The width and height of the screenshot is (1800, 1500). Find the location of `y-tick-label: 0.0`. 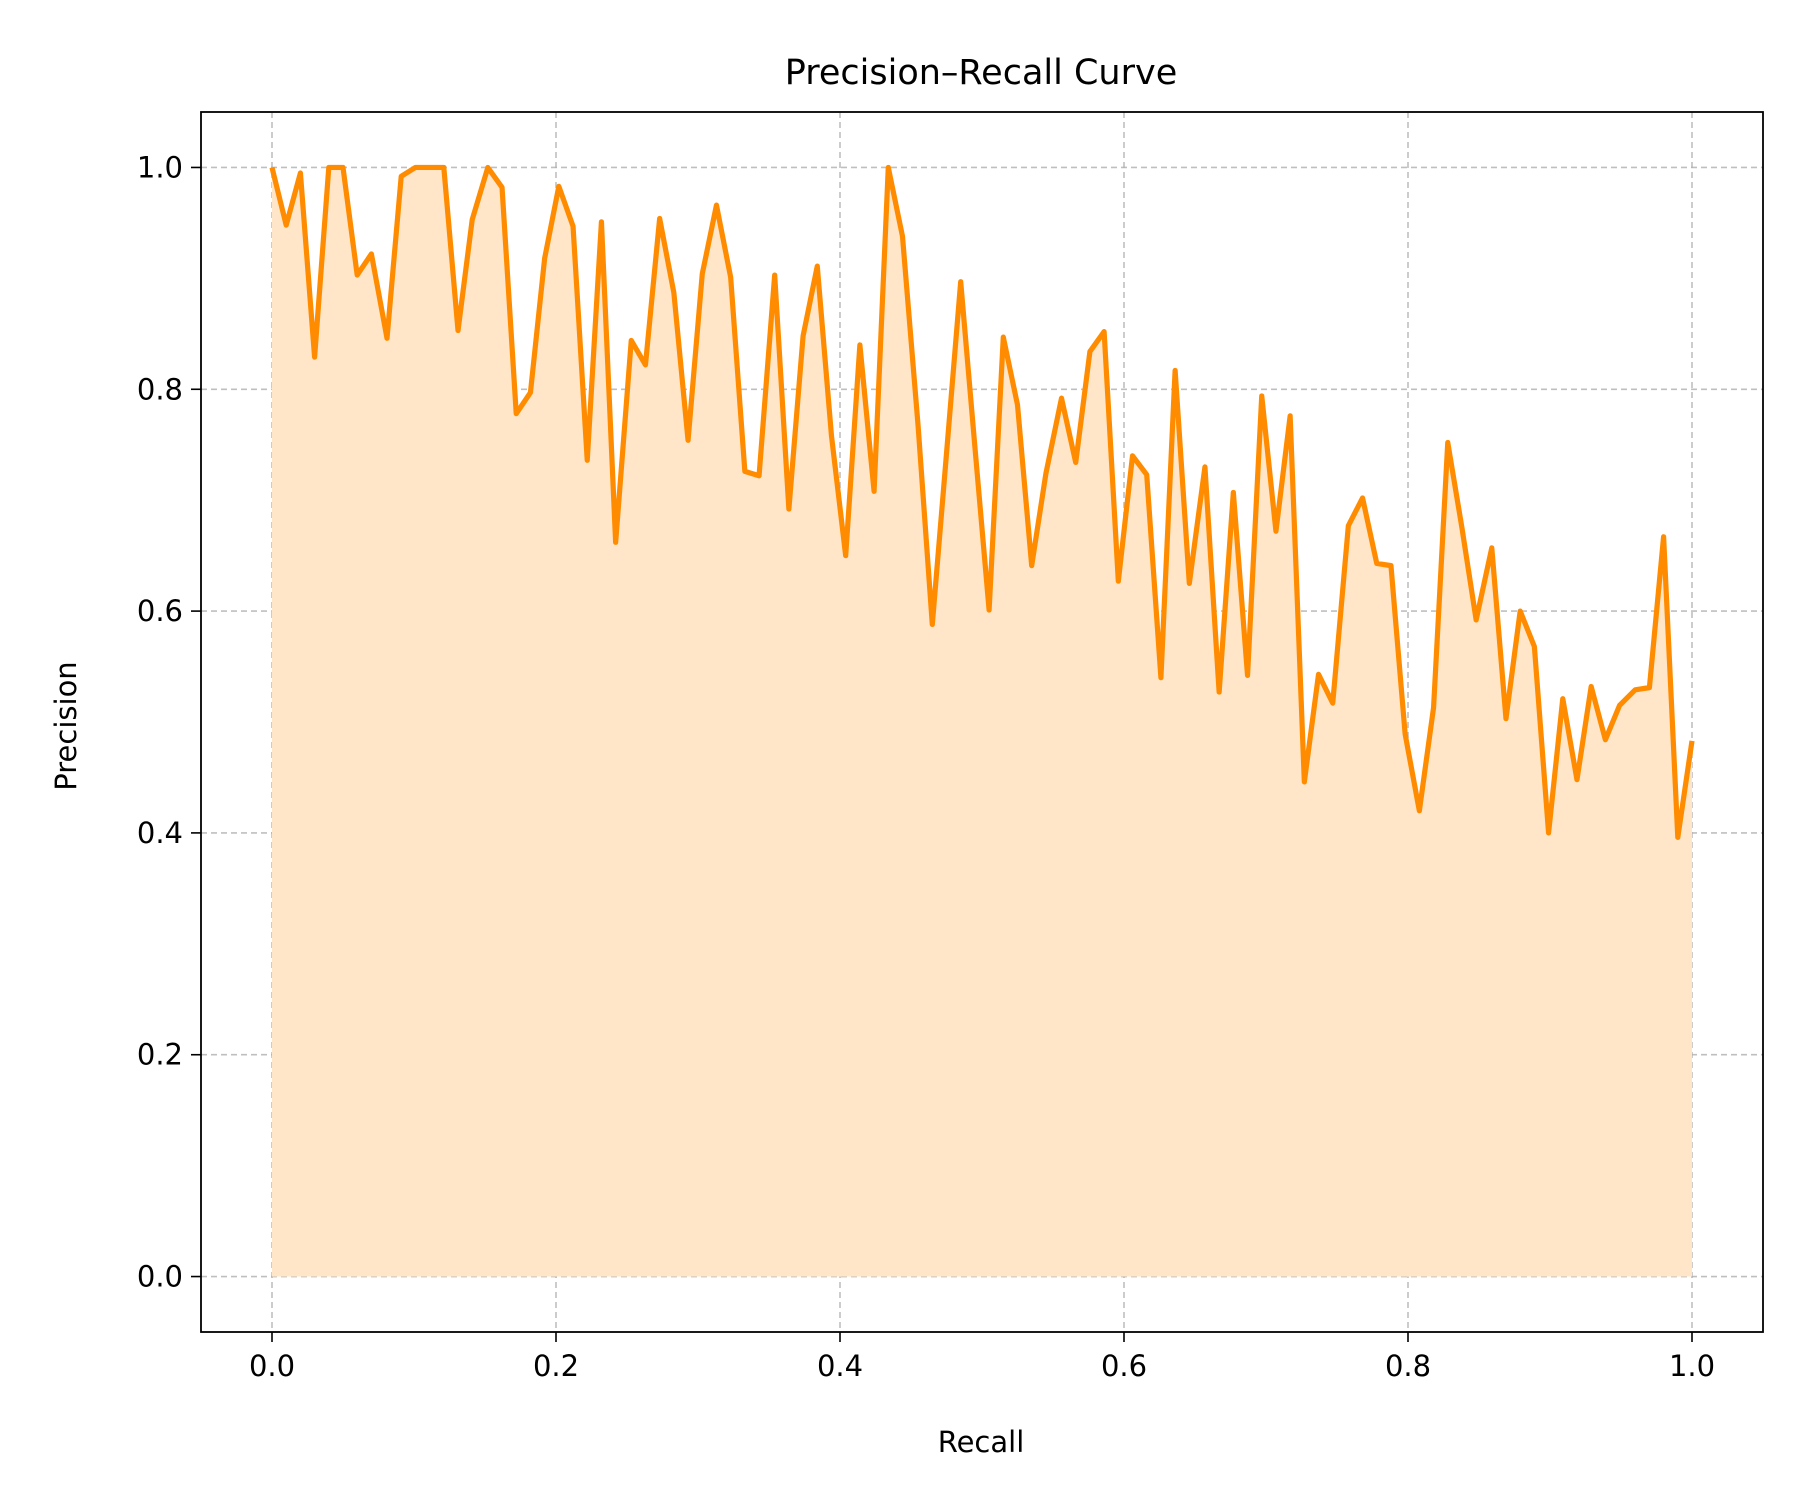

y-tick-label: 0.0 is located at coordinates (160, 1277).